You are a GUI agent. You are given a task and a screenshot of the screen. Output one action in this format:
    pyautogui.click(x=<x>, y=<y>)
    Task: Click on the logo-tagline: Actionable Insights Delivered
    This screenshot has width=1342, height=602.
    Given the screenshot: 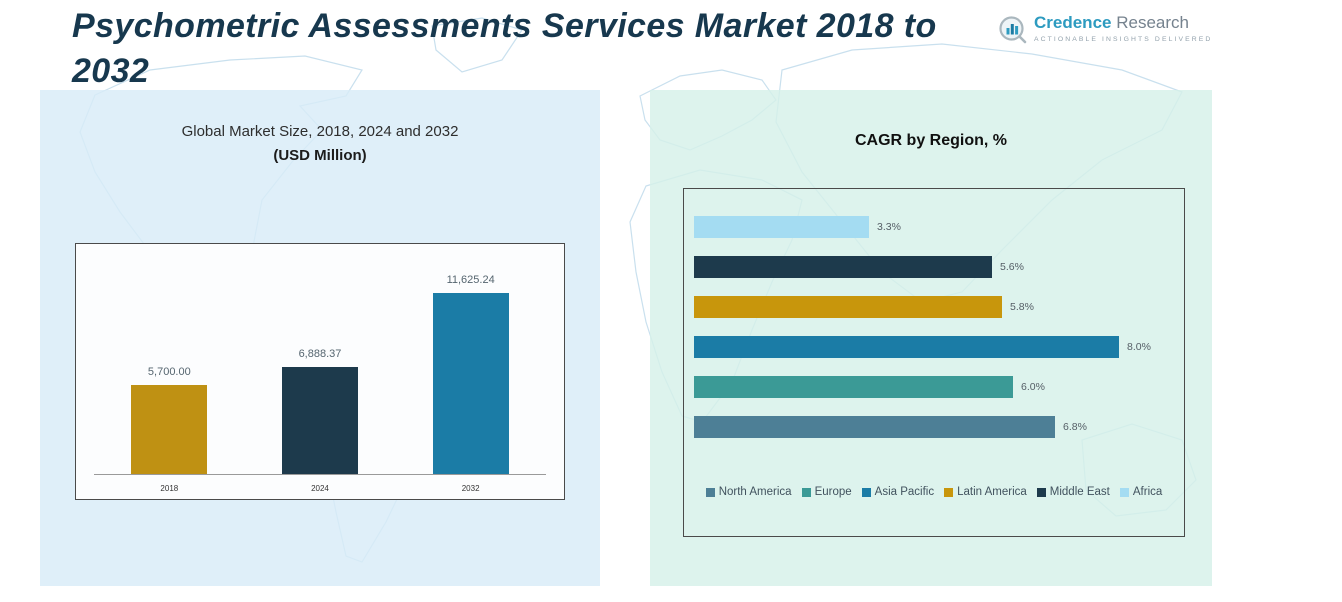 What is the action you would take?
    pyautogui.click(x=1123, y=39)
    